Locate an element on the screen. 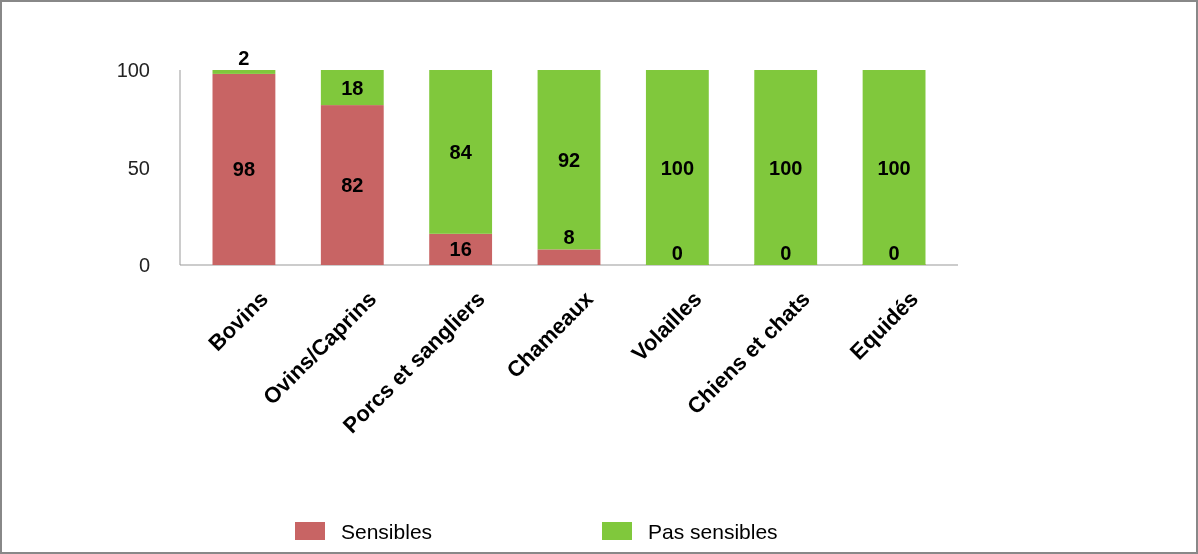 The width and height of the screenshot is (1198, 554). data-label: 98 is located at coordinates (244, 169).